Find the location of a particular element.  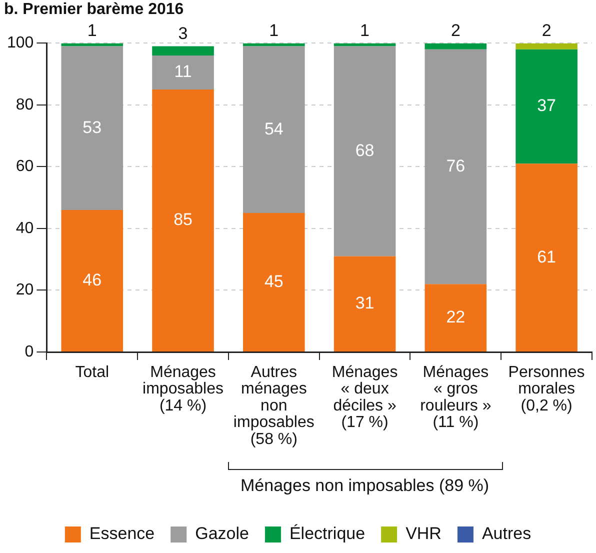

chart-title: b. Premier barème 2016 is located at coordinates (94, 9).